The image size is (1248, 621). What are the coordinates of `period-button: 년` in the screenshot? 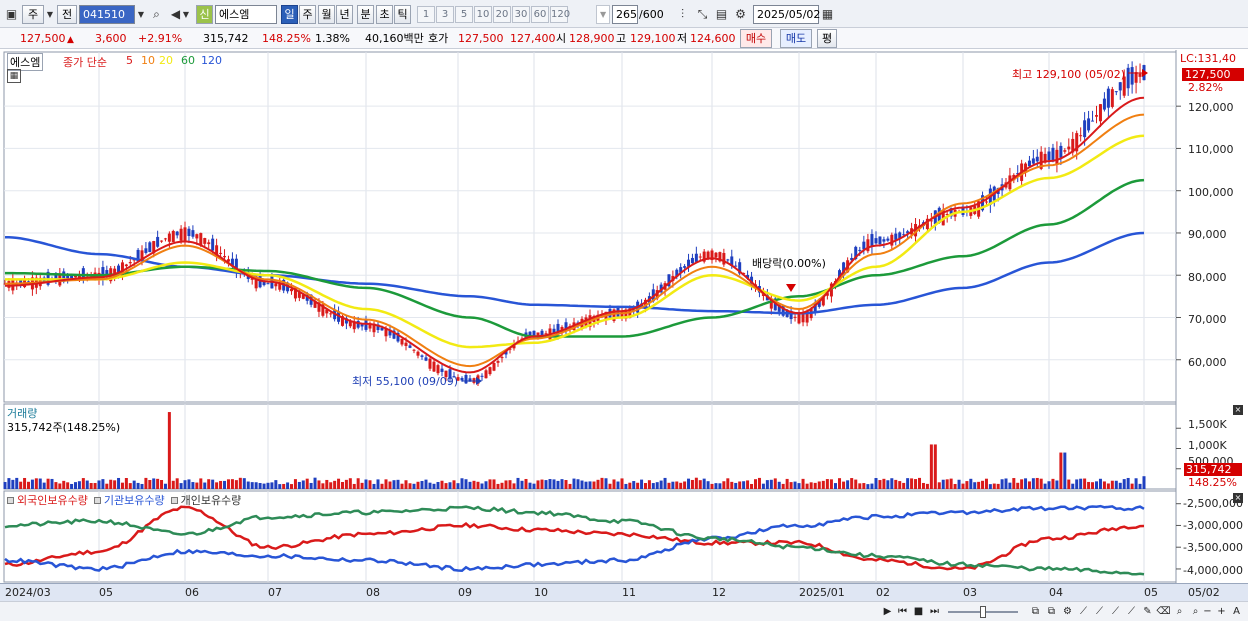 It's located at (344, 14).